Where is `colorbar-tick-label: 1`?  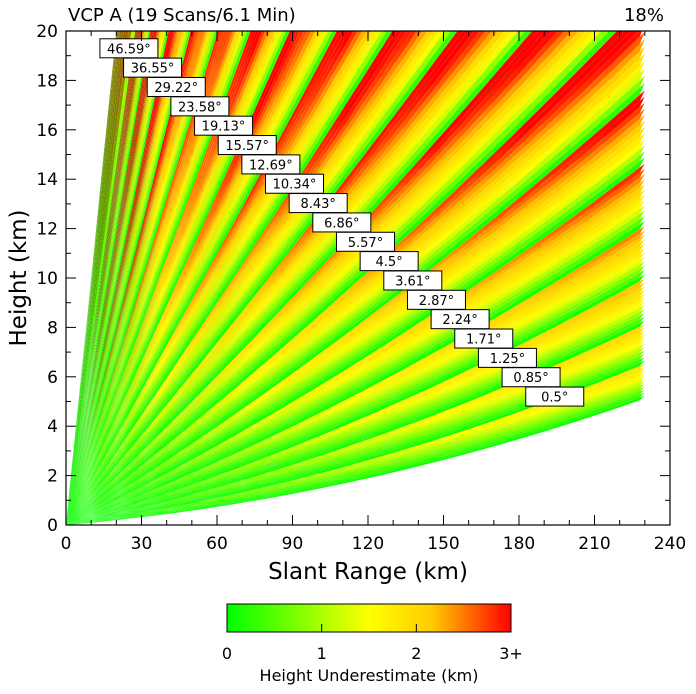
colorbar-tick-label: 1 is located at coordinates (322, 653).